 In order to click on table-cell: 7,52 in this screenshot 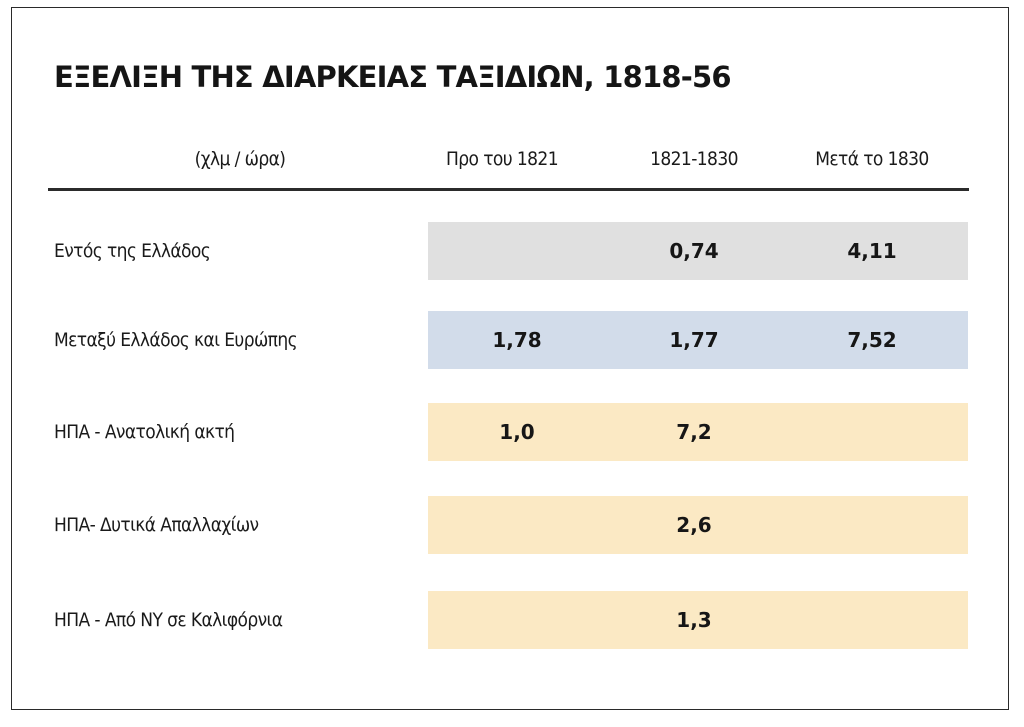, I will do `click(872, 340)`.